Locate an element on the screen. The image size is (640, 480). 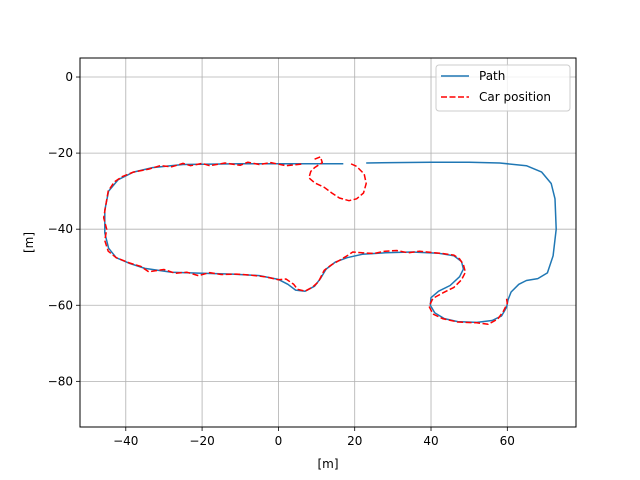
x-tick-label: 40 is located at coordinates (430, 441).